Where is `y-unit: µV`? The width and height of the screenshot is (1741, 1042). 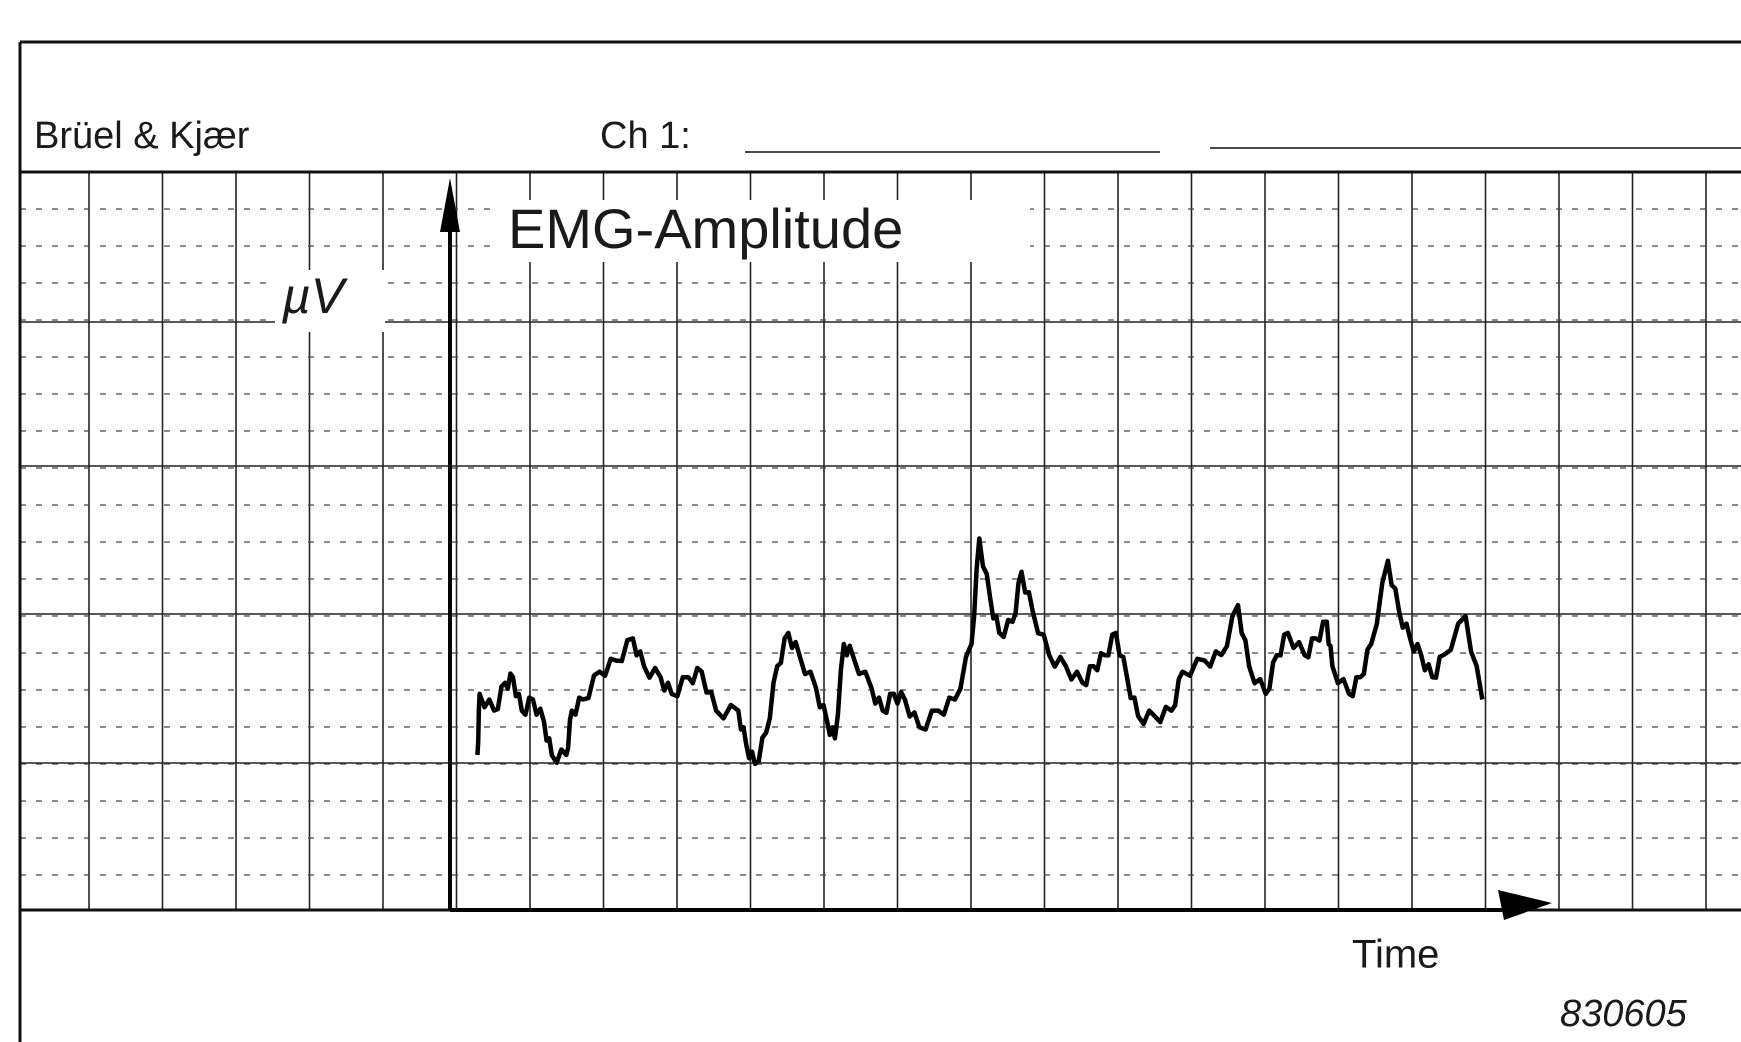
y-unit: µV is located at coordinates (315, 296).